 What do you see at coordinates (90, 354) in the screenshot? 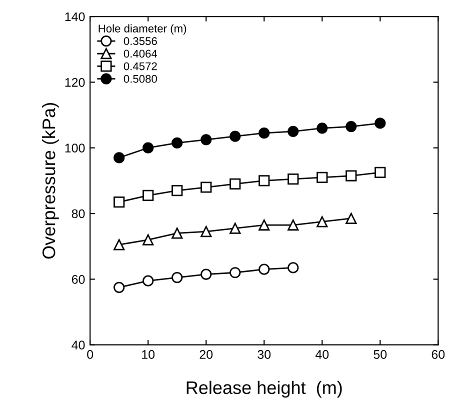
I see `x-tick-label: 0` at bounding box center [90, 354].